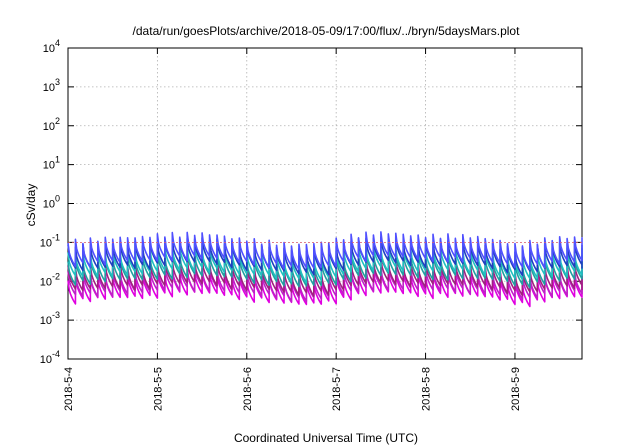  What do you see at coordinates (51, 124) in the screenshot?
I see `y-tick-label: 10²` at bounding box center [51, 124].